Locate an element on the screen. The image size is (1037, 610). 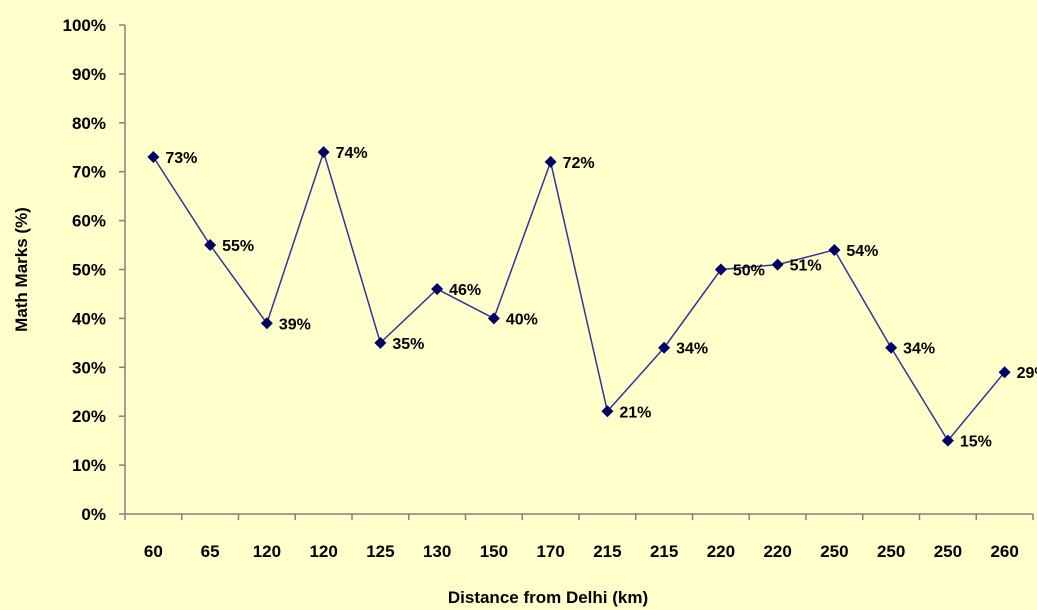
data-label: 21% is located at coordinates (635, 412).